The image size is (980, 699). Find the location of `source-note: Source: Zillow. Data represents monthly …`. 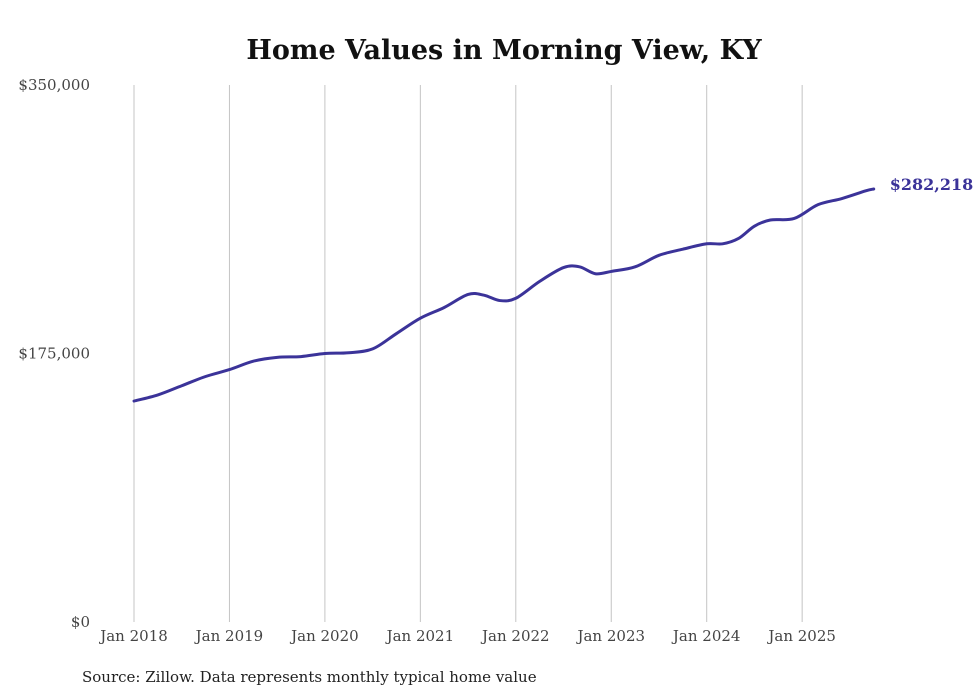

source-note: Source: Zillow. Data represents monthly … is located at coordinates (309, 677).